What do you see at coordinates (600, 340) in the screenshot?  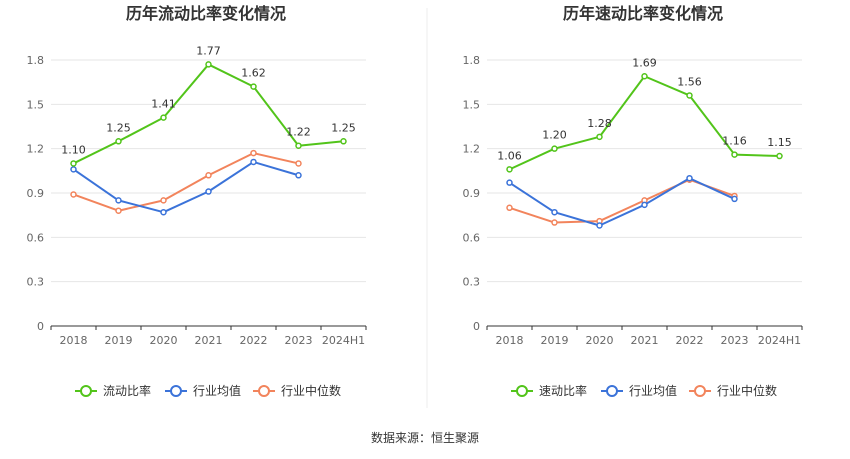 I see `x-tick-label: 2020` at bounding box center [600, 340].